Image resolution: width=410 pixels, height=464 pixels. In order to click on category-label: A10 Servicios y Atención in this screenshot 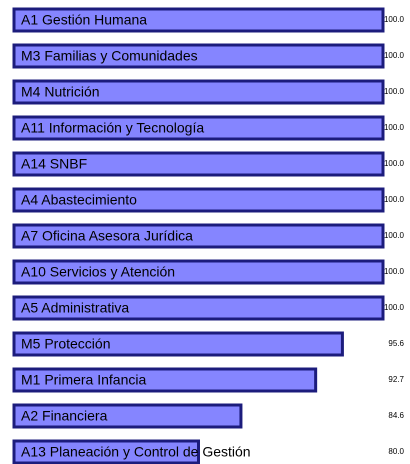, I will do `click(98, 272)`.